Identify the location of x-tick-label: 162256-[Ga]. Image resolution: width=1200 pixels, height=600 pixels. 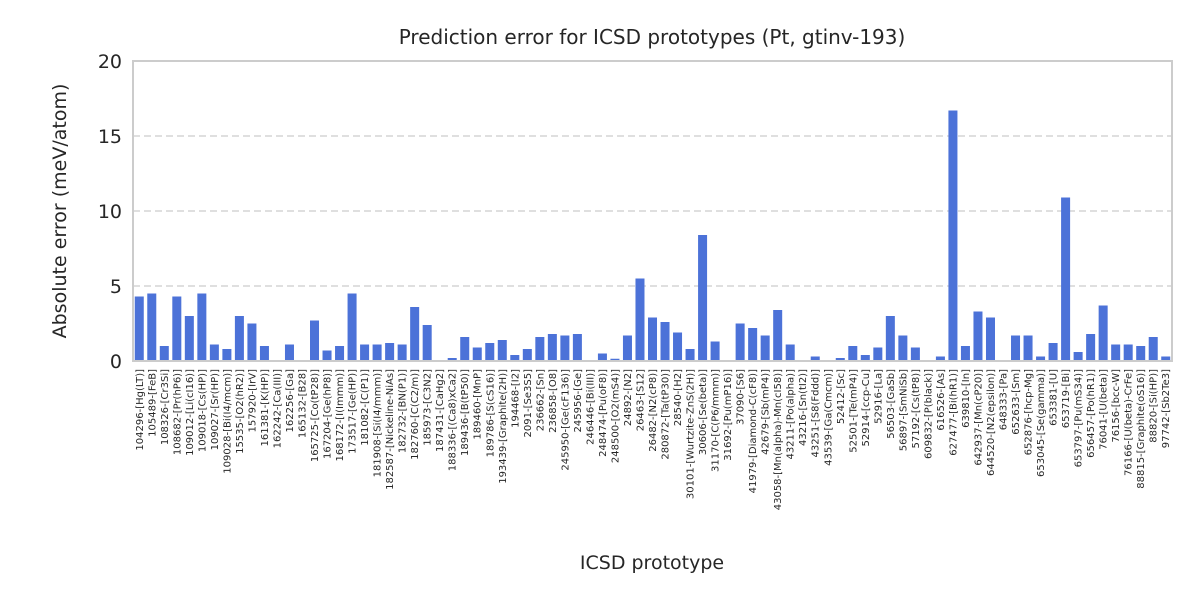
(290, 401).